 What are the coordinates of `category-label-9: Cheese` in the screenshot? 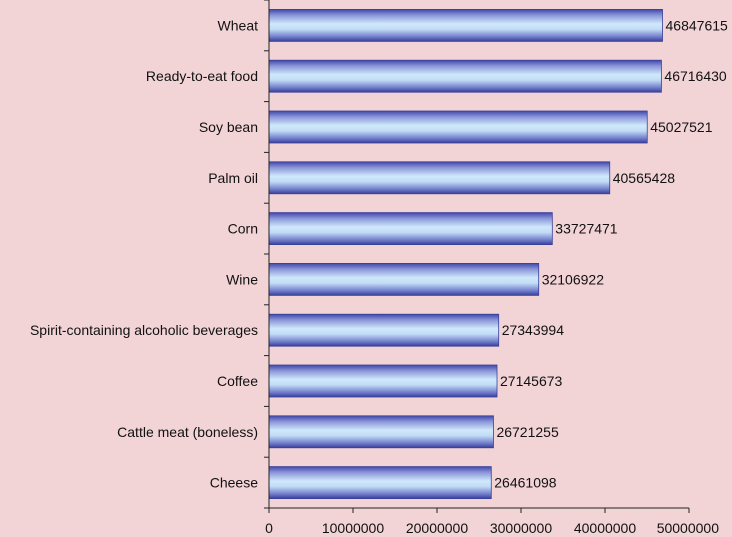 It's located at (234, 483).